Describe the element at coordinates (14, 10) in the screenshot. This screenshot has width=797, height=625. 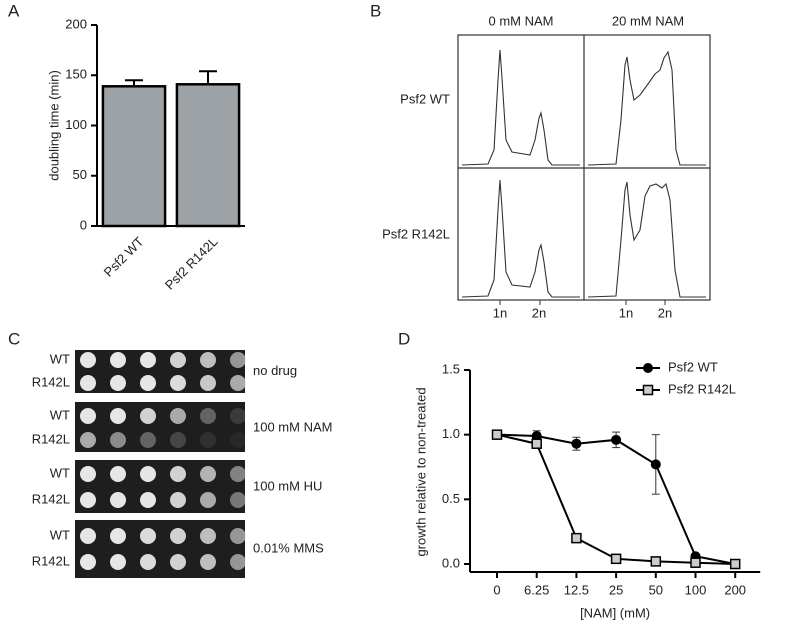
I see `panel-label: A` at that location.